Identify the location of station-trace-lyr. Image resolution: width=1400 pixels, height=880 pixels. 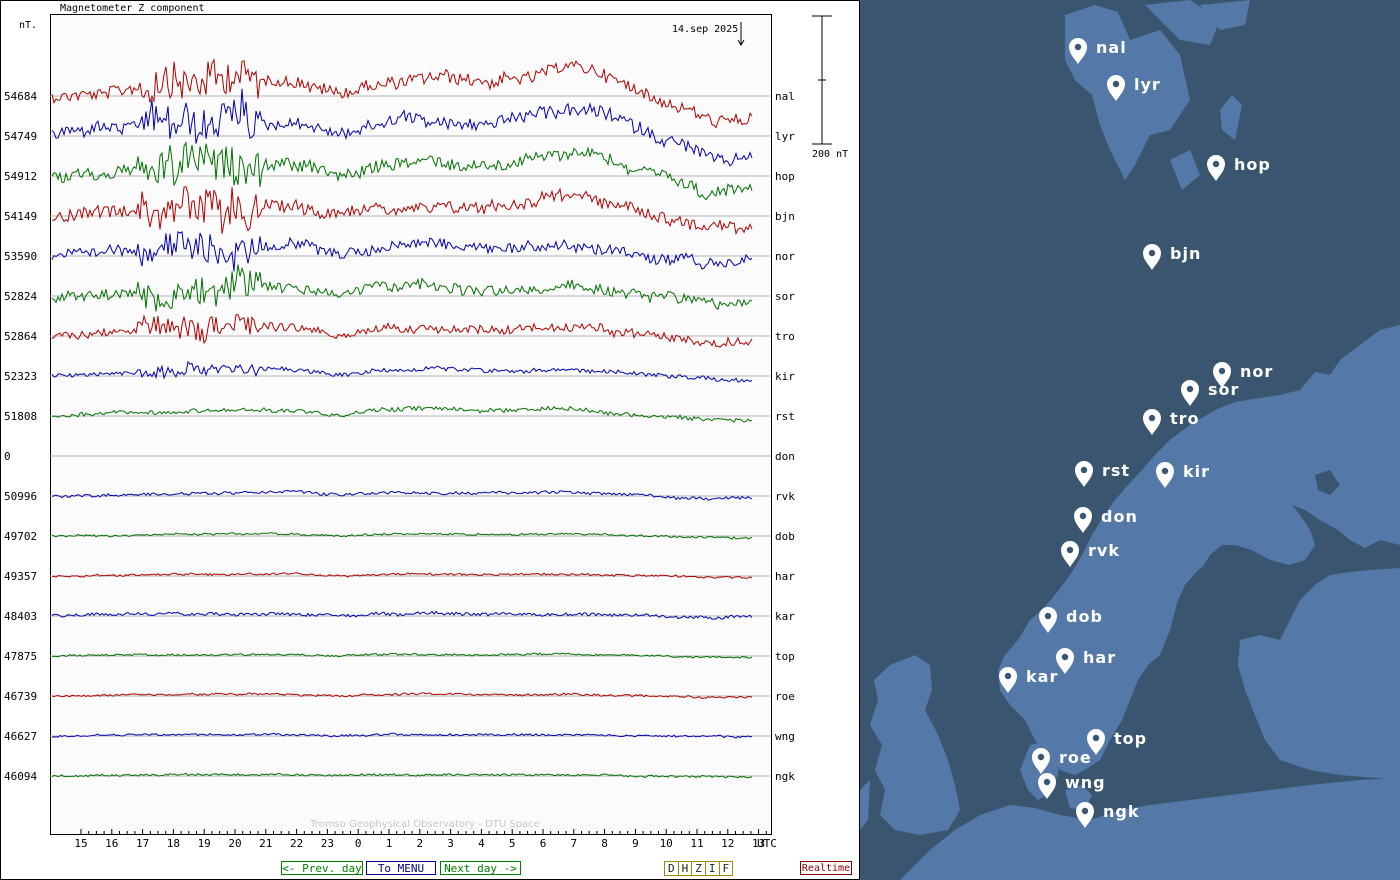
(402, 127).